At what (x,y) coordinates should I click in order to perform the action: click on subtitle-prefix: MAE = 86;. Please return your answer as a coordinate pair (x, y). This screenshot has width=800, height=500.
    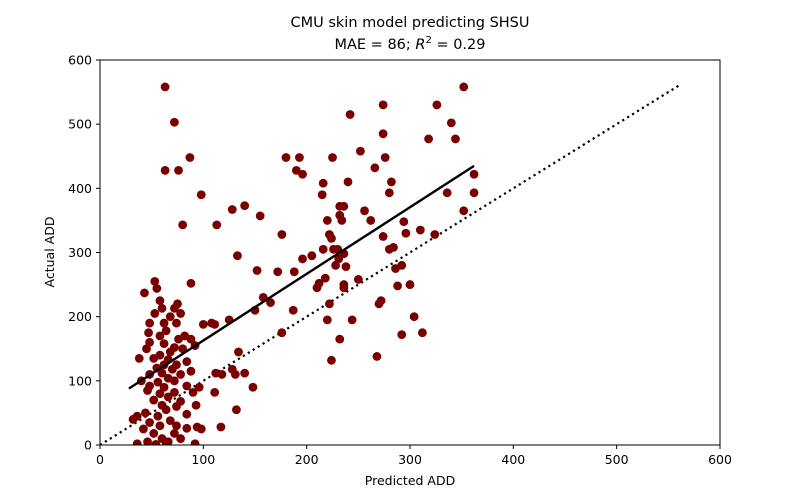
    Looking at the image, I should click on (374, 45).